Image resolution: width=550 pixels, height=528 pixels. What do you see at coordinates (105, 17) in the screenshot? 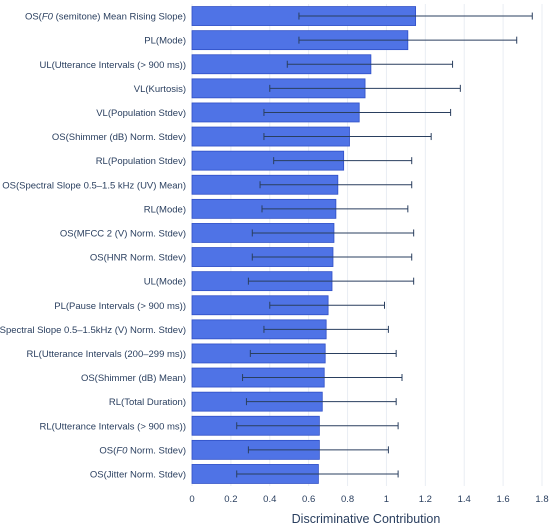
I see `category-label: OS(F0 (semitone) Mean Rising Slope)` at bounding box center [105, 17].